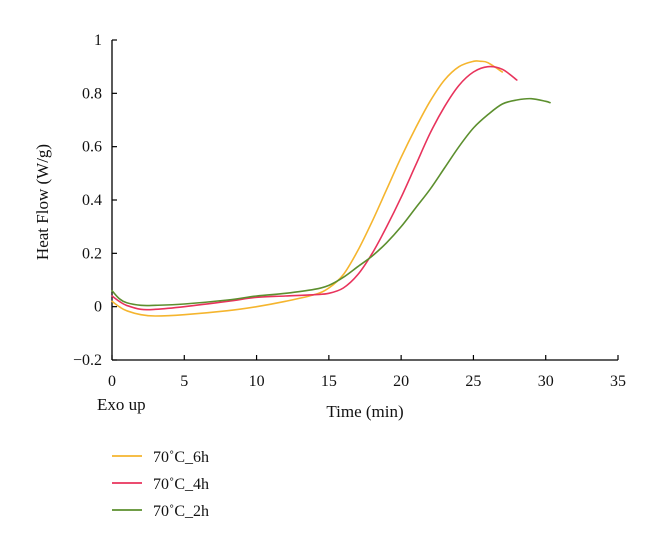  I want to click on legend-item-70-c-6h: 70˚C_6h, so click(160, 457).